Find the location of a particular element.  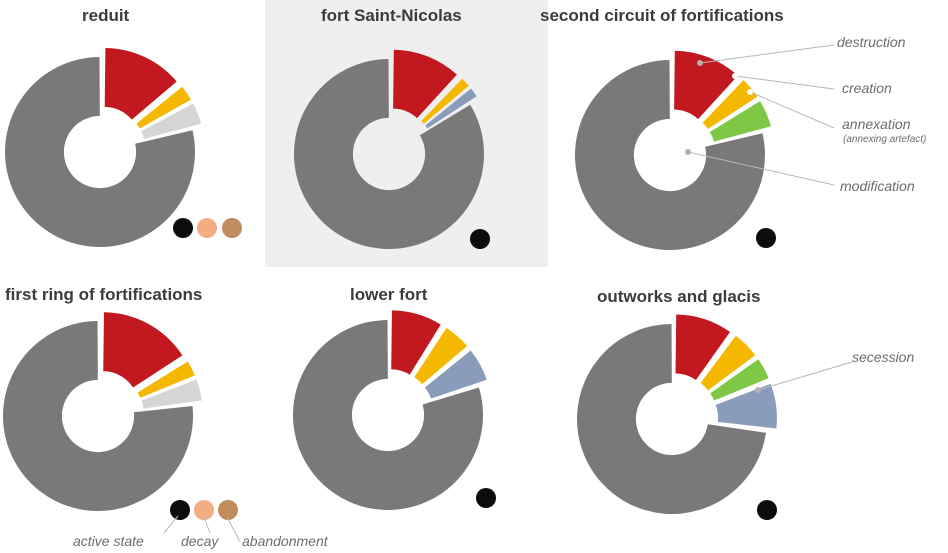

state-decay-reduit is located at coordinates (207, 228).